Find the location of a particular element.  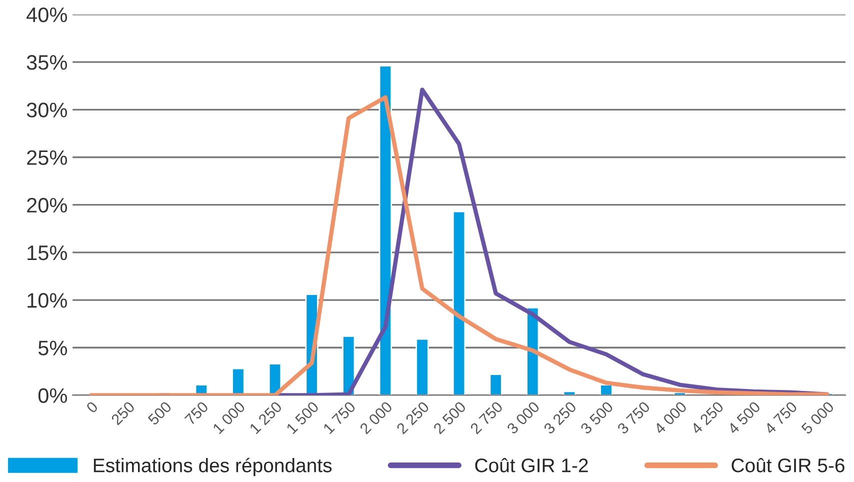

x-tick-label: 3 000 is located at coordinates (523, 417).